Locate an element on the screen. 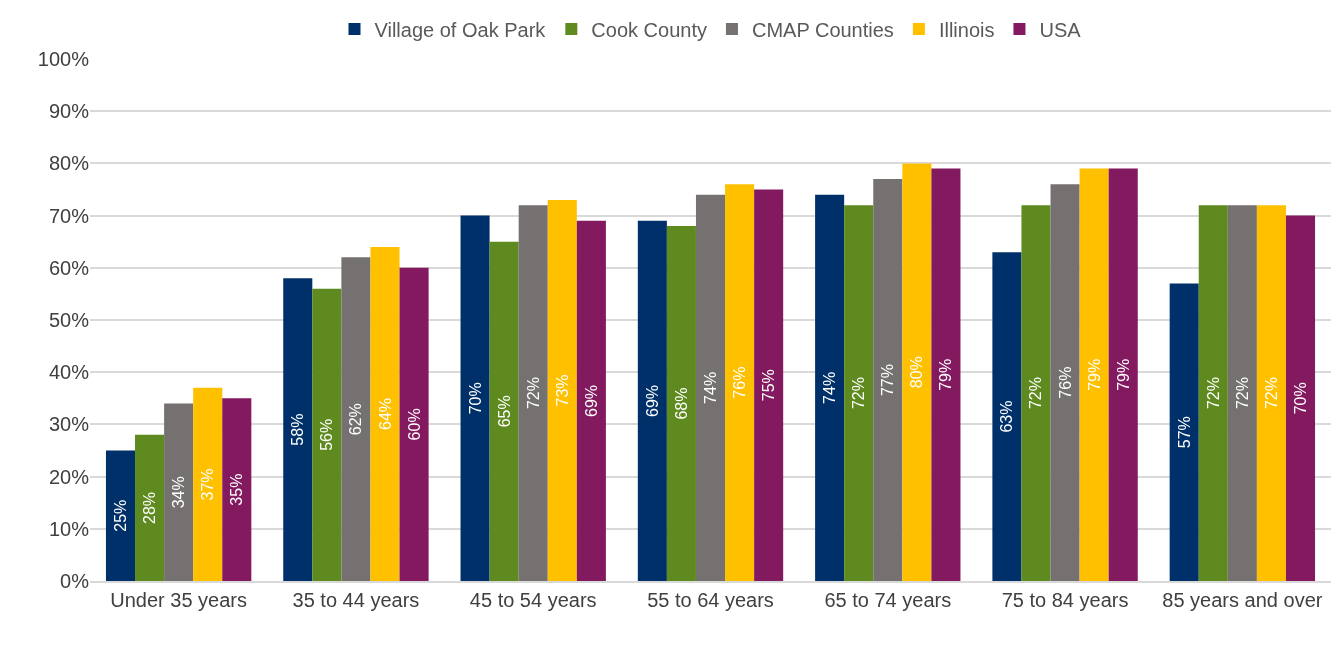  data-label: 77% is located at coordinates (888, 380).